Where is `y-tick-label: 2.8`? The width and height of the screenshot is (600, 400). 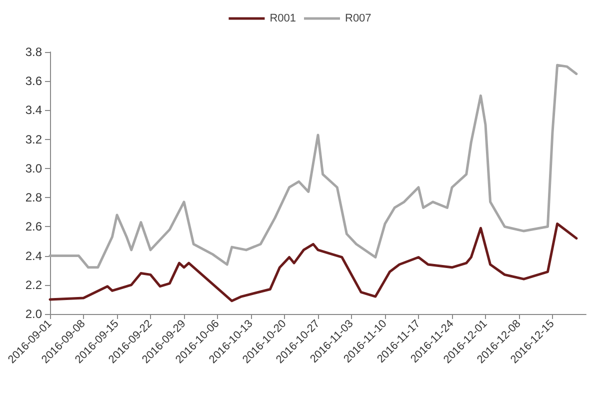 y-tick-label: 2.8 is located at coordinates (33, 197).